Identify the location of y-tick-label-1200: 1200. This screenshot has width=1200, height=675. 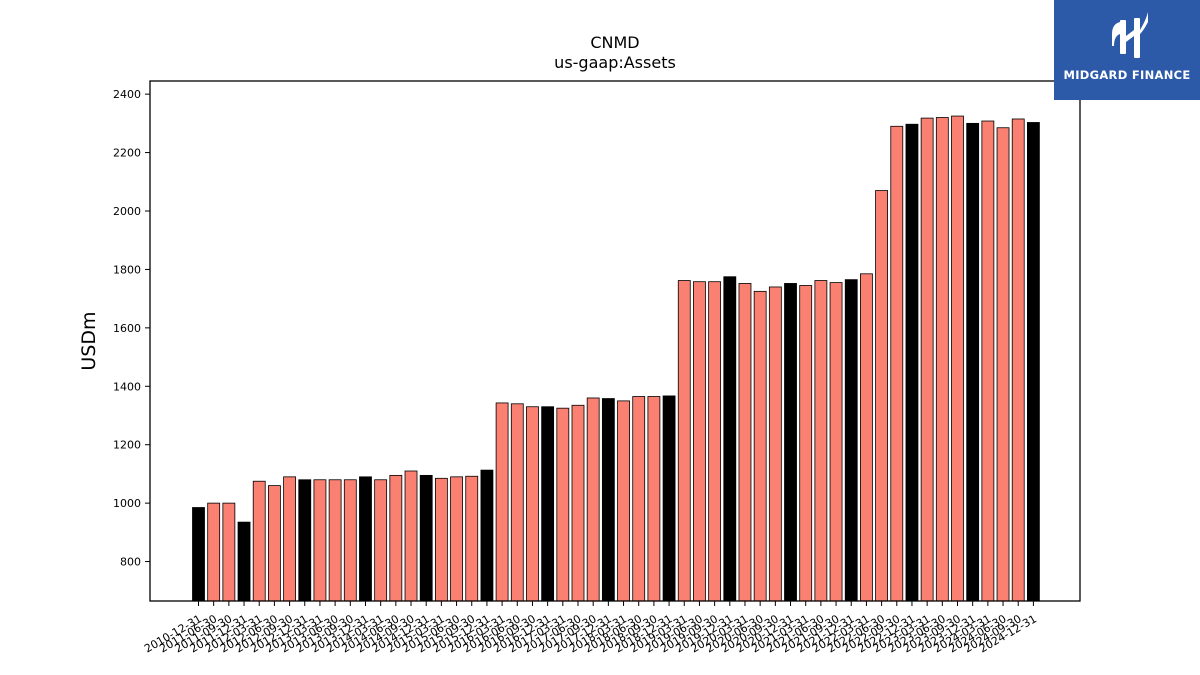
(127, 445).